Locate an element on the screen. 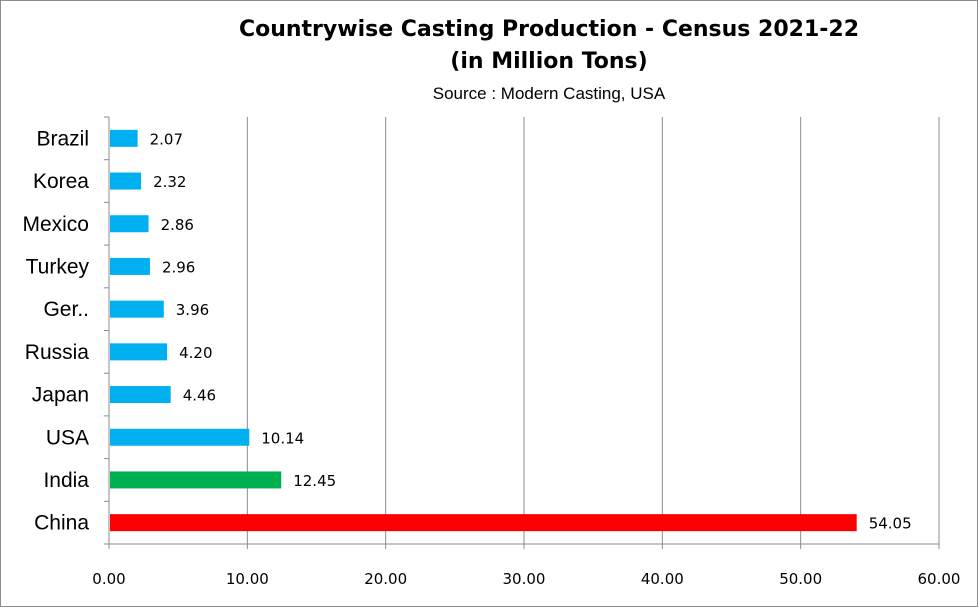 The height and width of the screenshot is (607, 978). chart-title-line-2: (in Million Tons) is located at coordinates (549, 61).